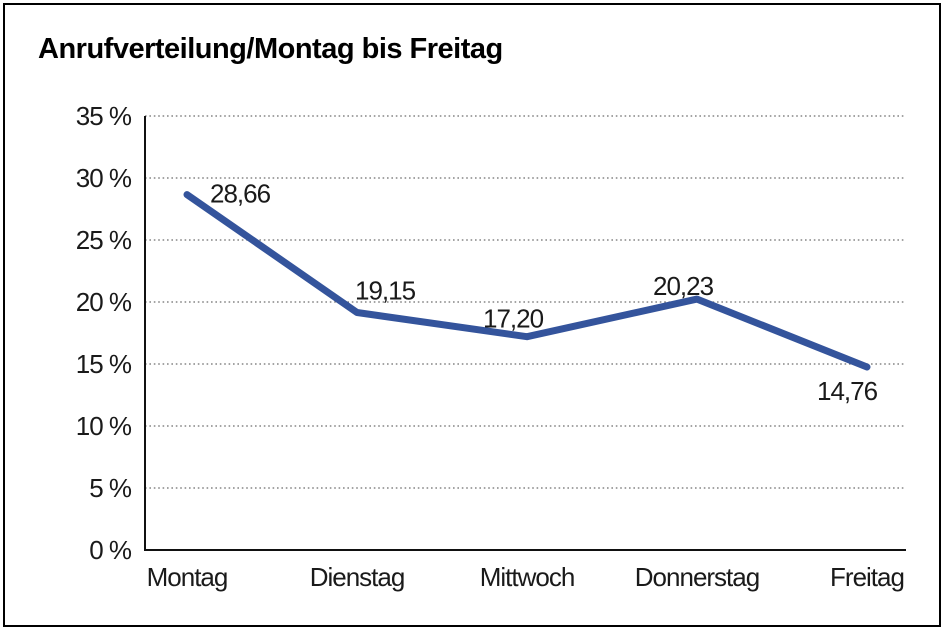 The image size is (945, 631). What do you see at coordinates (513, 319) in the screenshot?
I see `data-point-label: 17,20` at bounding box center [513, 319].